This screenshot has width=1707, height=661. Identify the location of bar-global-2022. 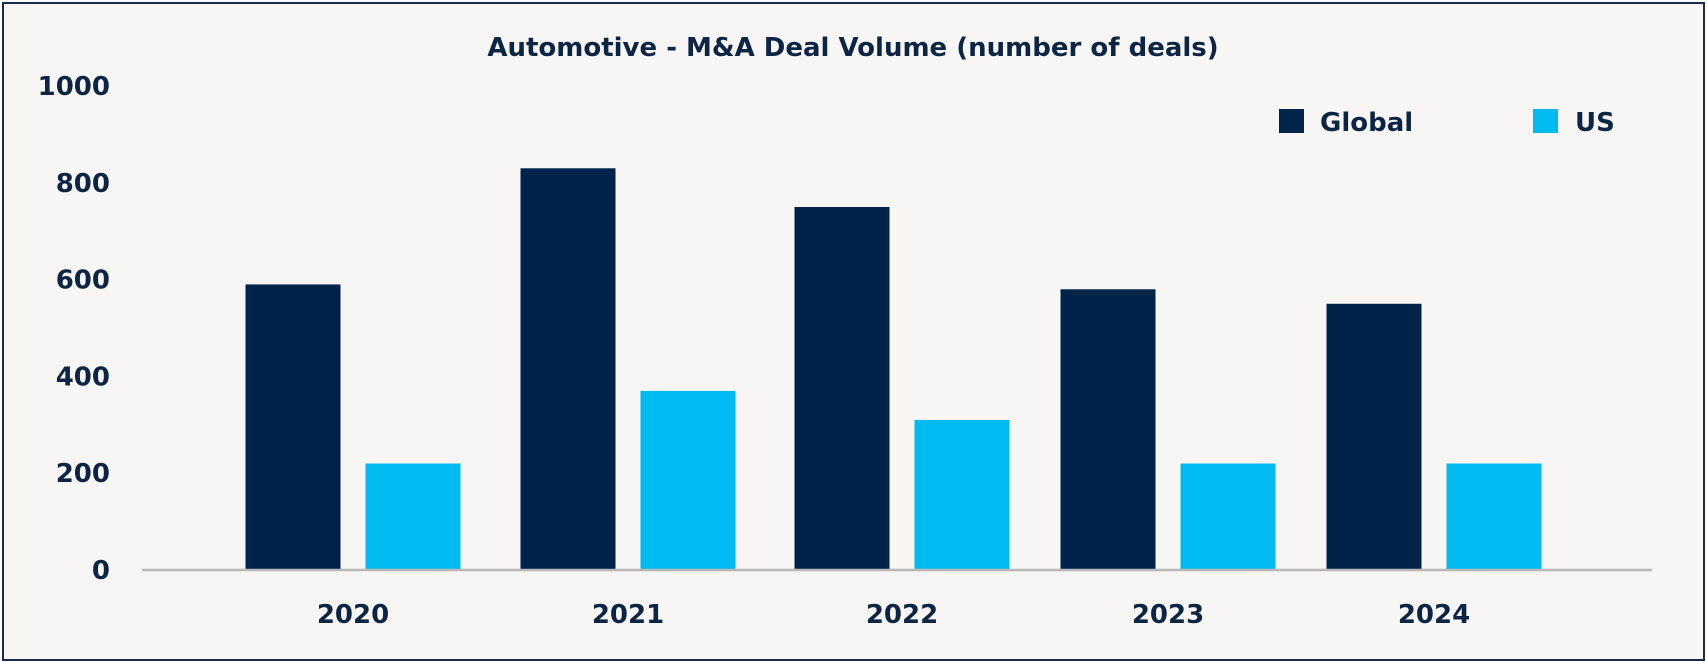
(842, 388).